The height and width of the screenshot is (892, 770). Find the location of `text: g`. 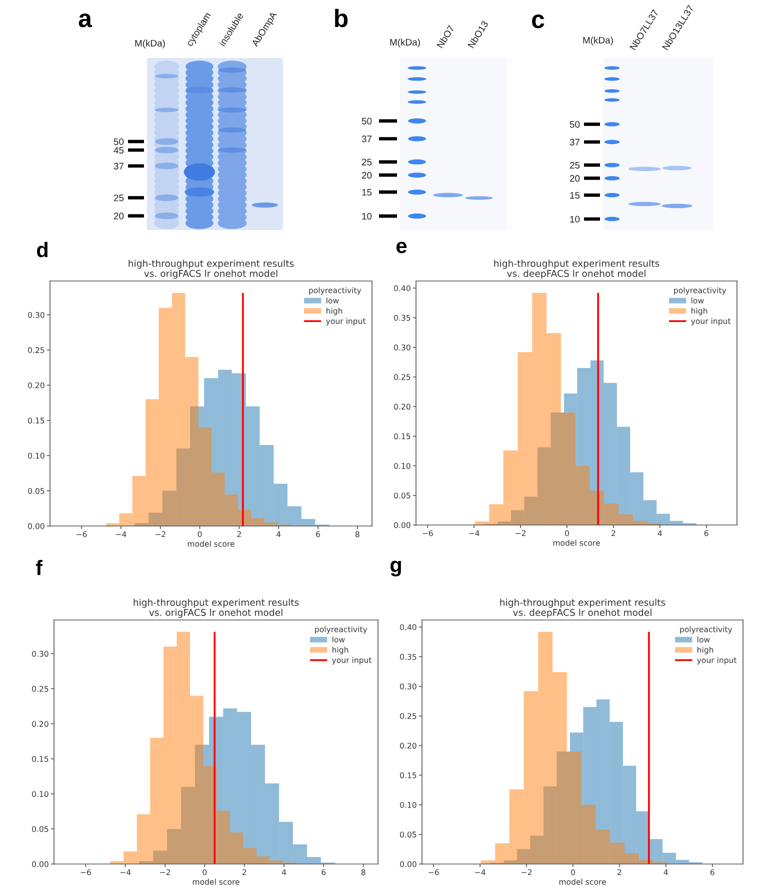

text: g is located at coordinates (395, 568).